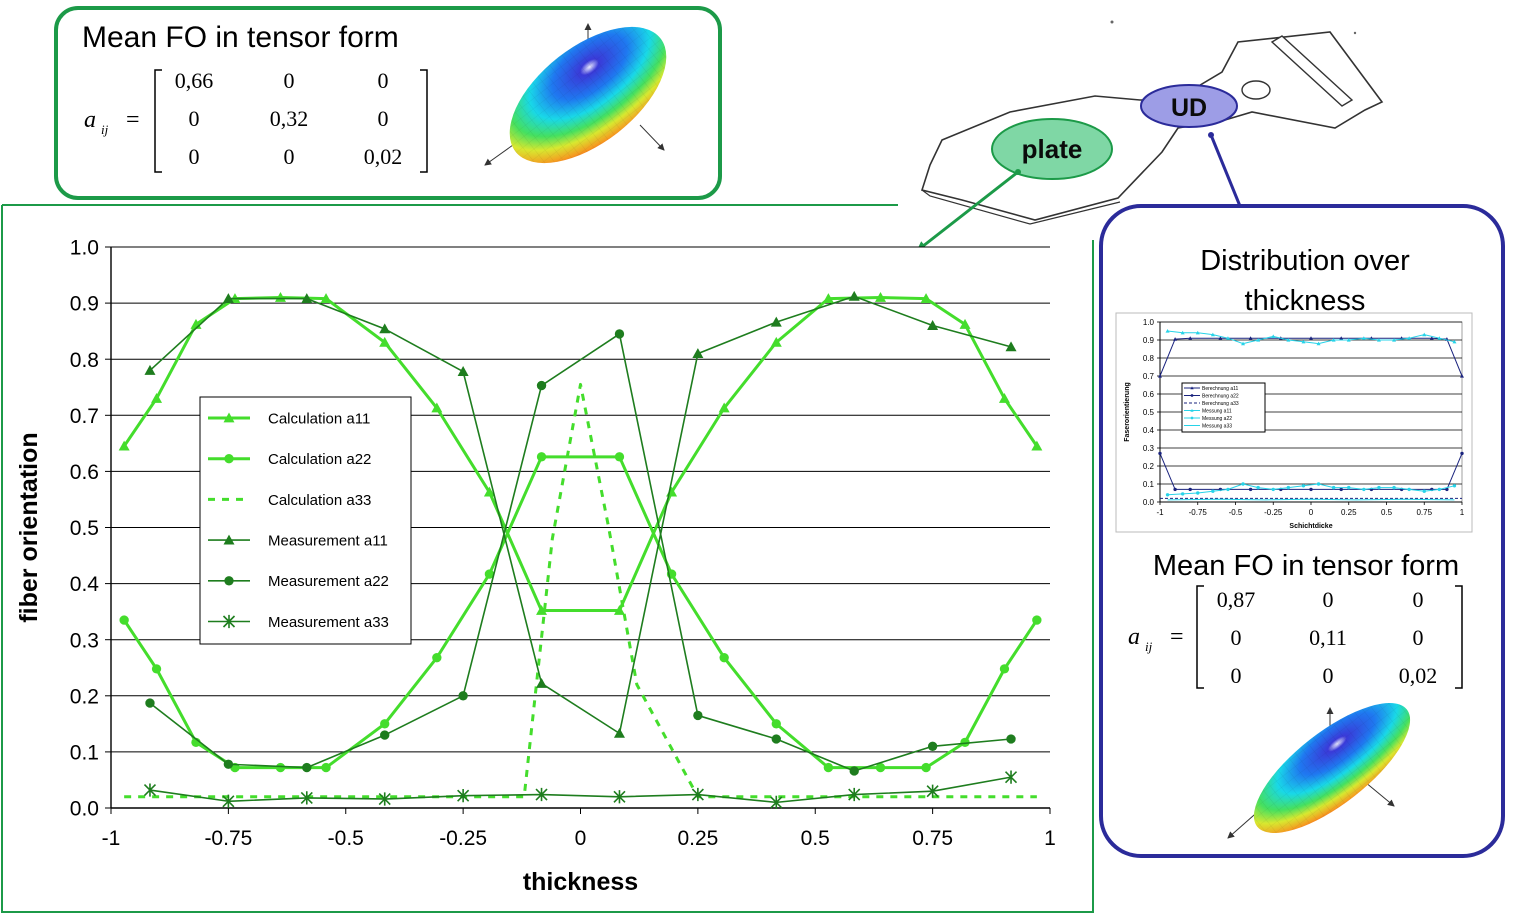 This screenshot has width=1515, height=921. Describe the element at coordinates (1217, 411) in the screenshot. I see `legend-label: Messung a11` at that location.